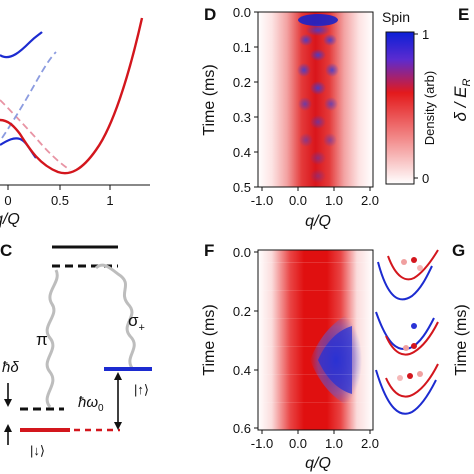 The height and width of the screenshot is (474, 474). Describe the element at coordinates (463, 14) in the screenshot. I see `panel-label-e: E` at that location.